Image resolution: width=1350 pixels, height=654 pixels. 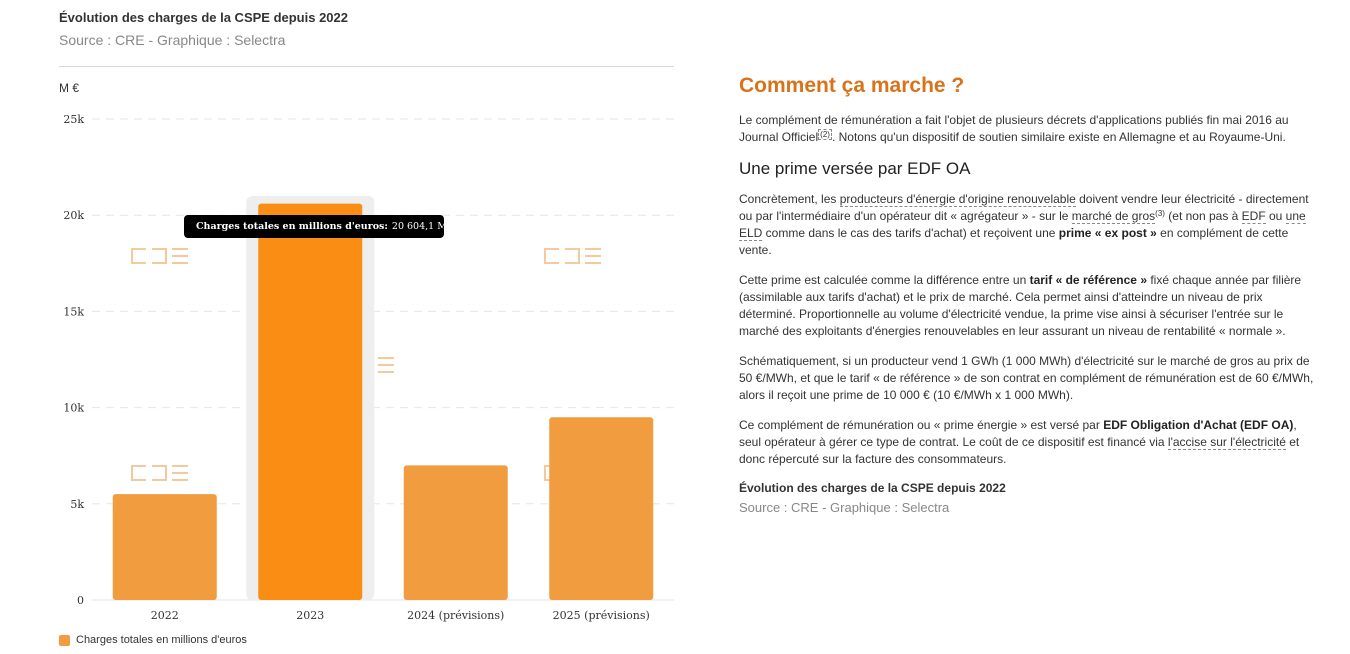 I want to click on link-edf: EDF, so click(x=1253, y=216).